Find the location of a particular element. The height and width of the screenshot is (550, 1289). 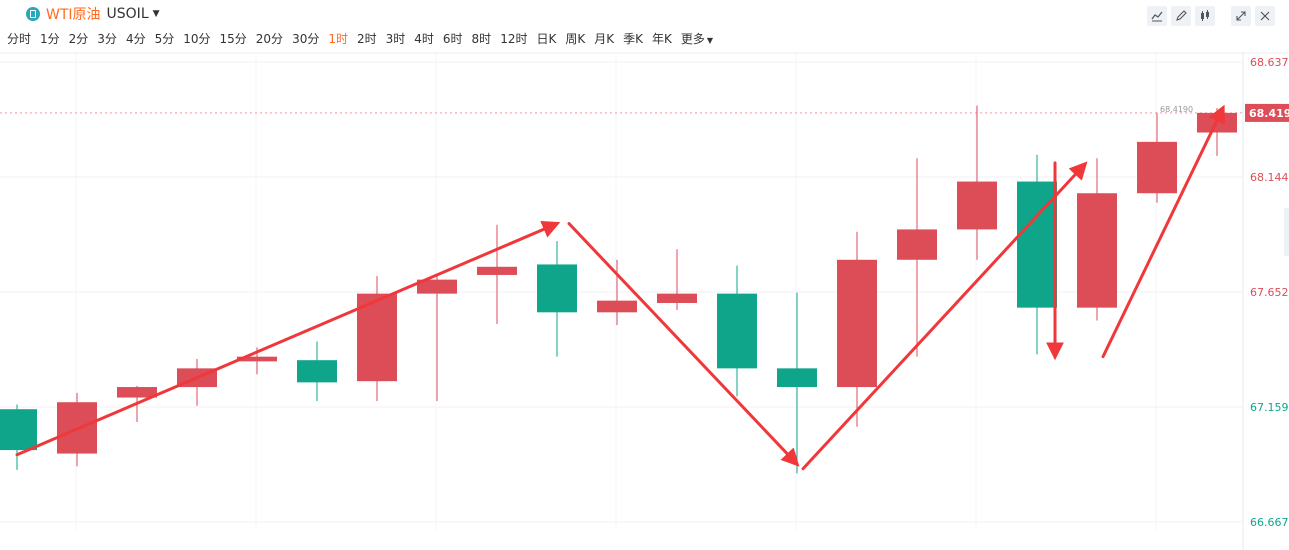

price-tick-label: 67.1595 is located at coordinates (1269, 407).